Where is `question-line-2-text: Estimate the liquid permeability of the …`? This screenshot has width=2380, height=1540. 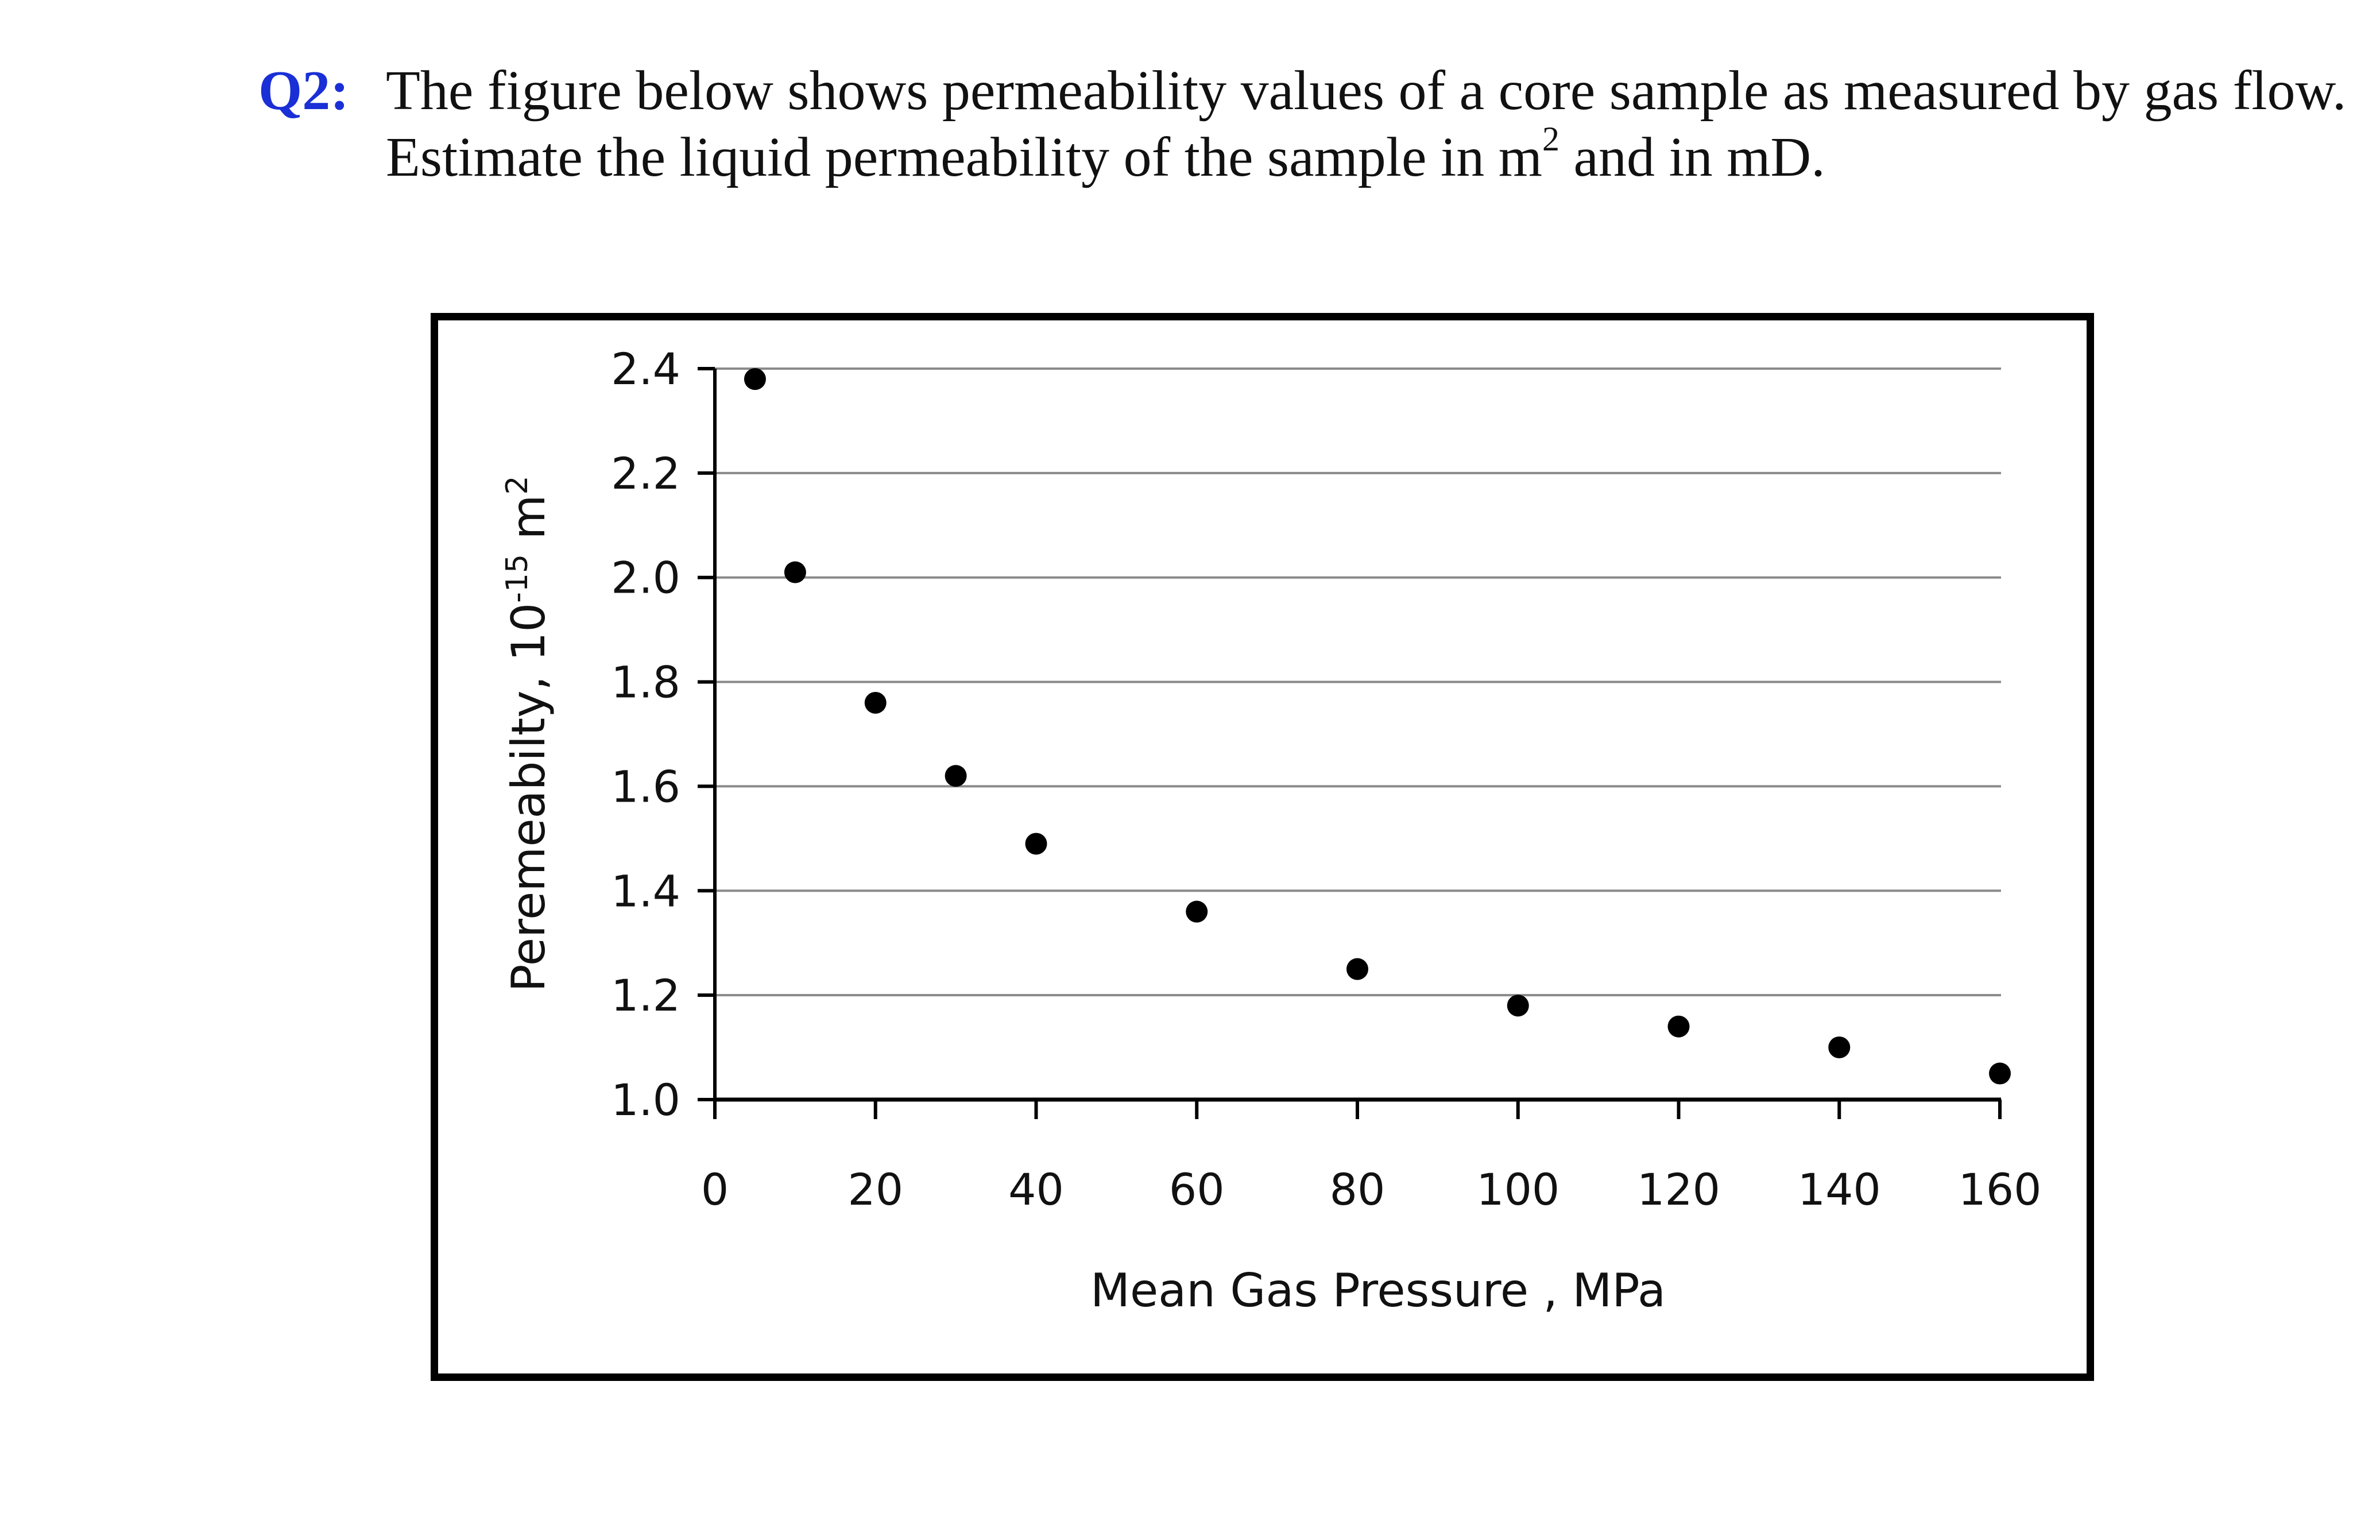 question-line-2-text: Estimate the liquid permeability of the … is located at coordinates (964, 157).